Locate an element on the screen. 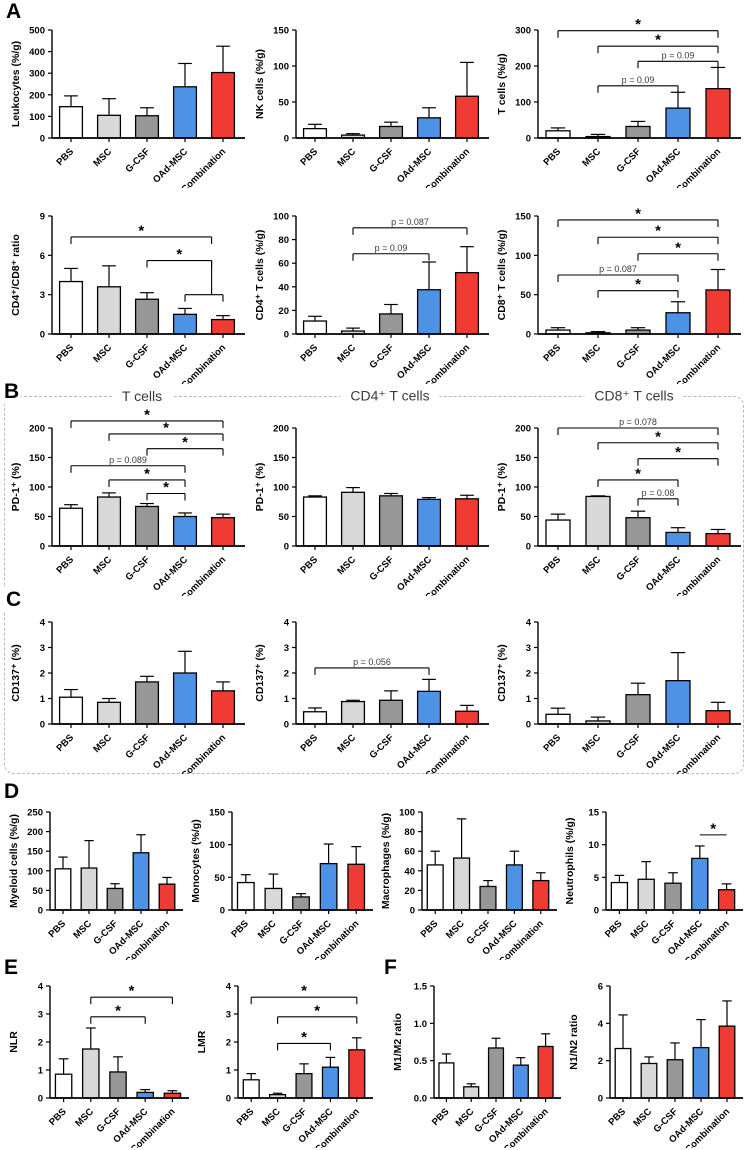  svg-text: 1 is located at coordinates (229, 1071).